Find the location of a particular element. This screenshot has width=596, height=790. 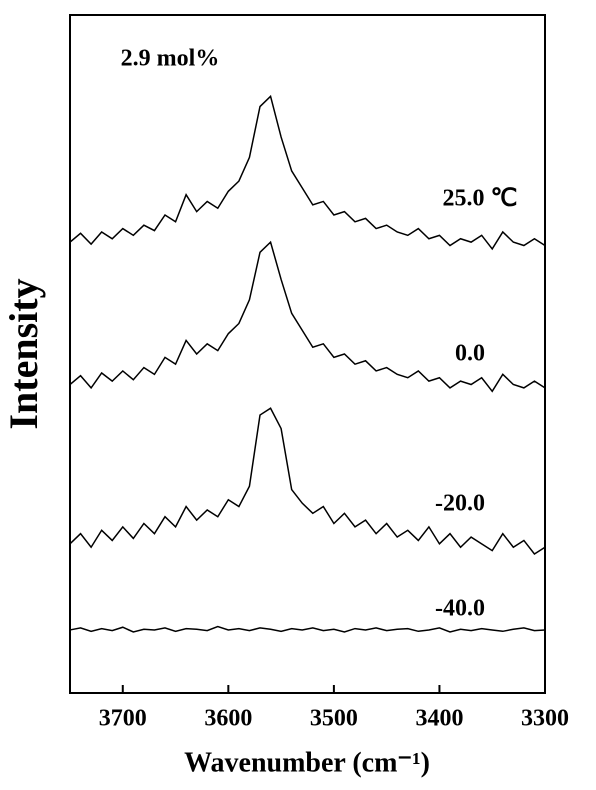

series-label: -40.0 is located at coordinates (460, 609).